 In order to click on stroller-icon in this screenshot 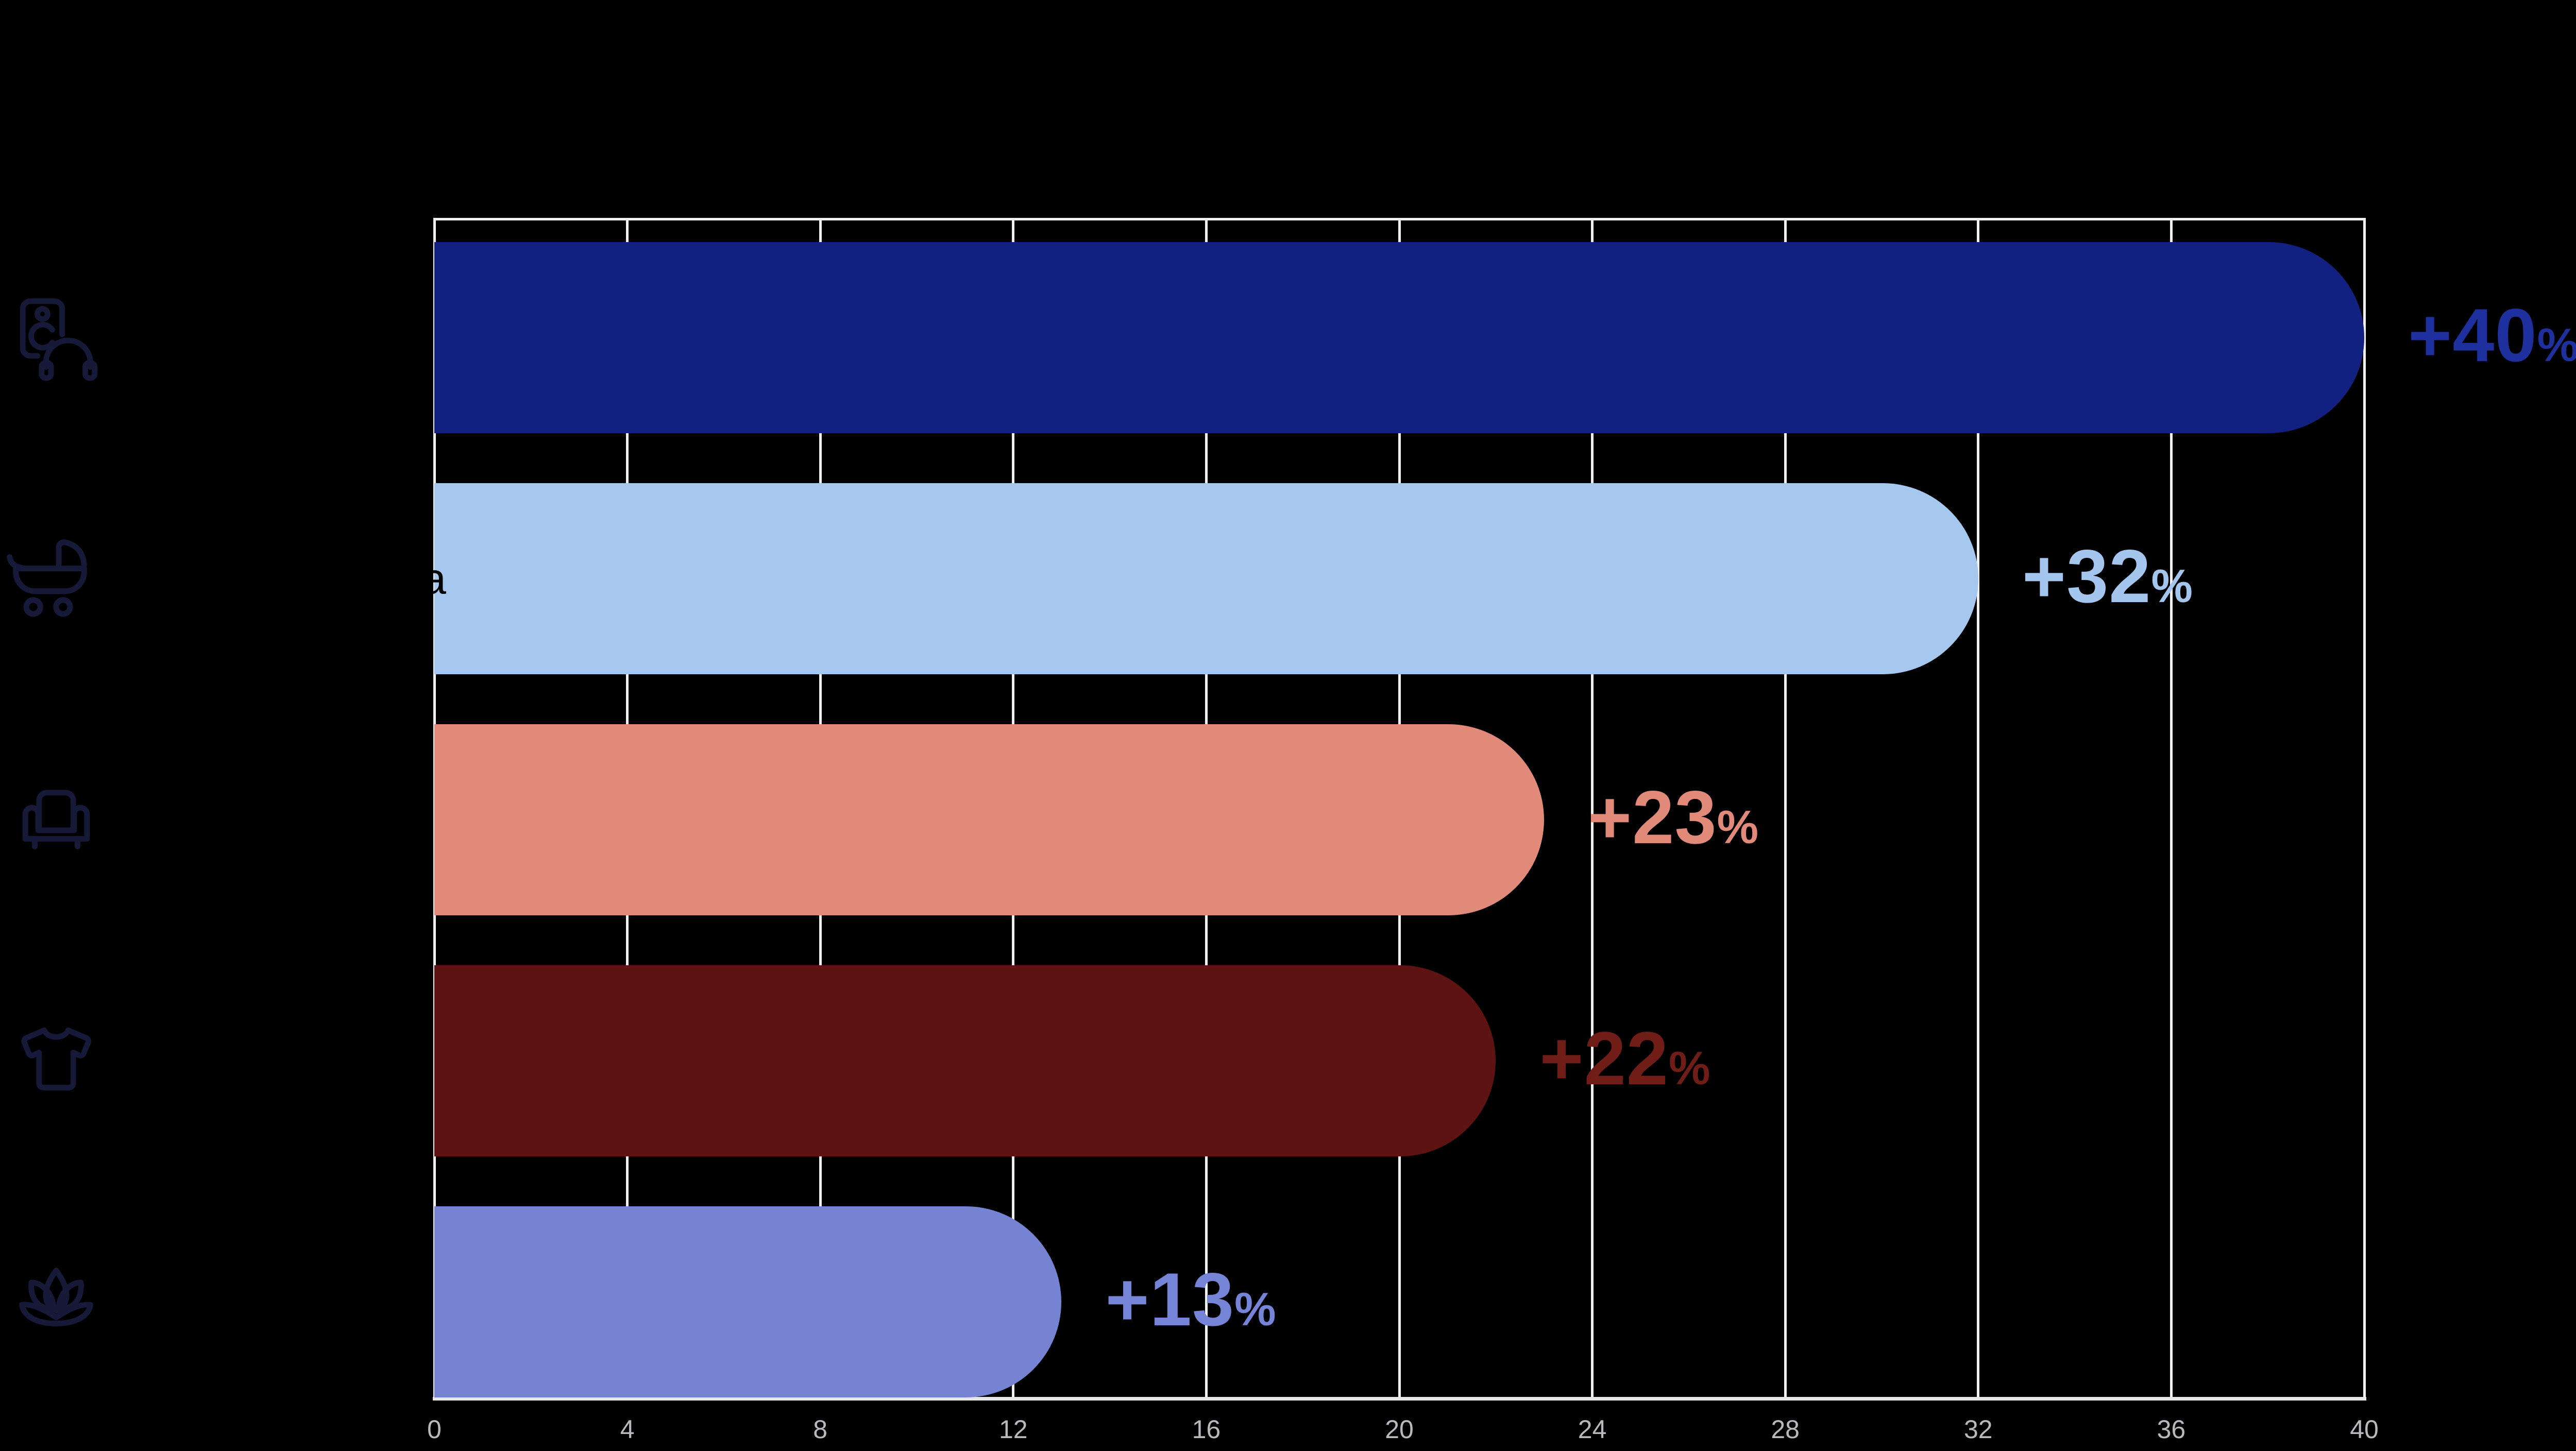, I will do `click(50, 579)`.